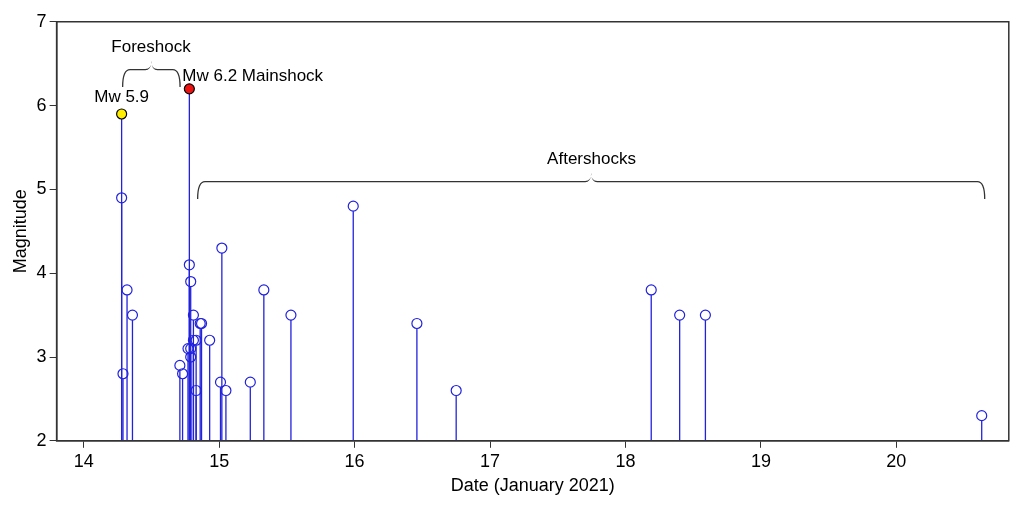 The image size is (1023, 505). Describe the element at coordinates (19, 231) in the screenshot. I see `y-axis-title: Magnitude` at that location.